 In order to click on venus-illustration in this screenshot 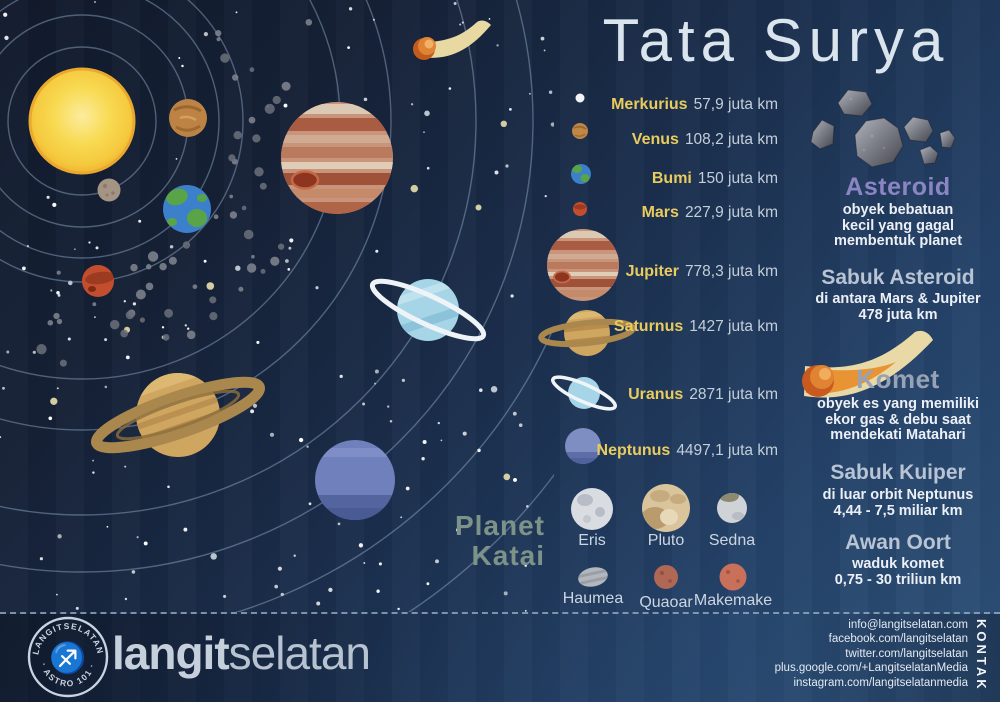, I will do `click(188, 118)`.